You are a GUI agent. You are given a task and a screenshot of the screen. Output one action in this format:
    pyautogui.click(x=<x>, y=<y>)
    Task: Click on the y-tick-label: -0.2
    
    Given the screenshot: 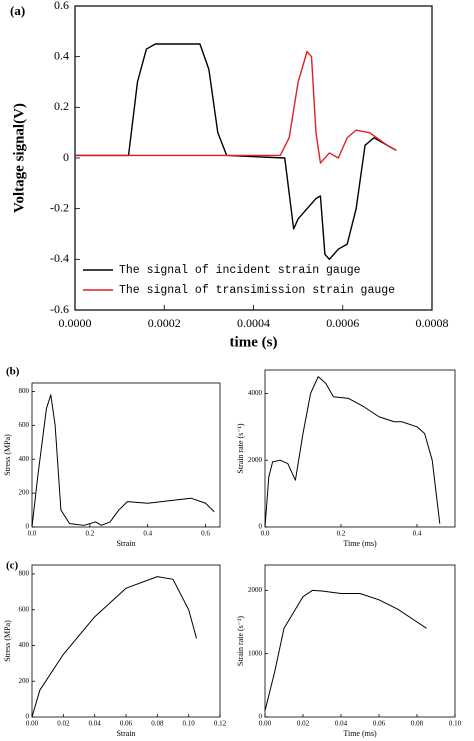 What is the action you would take?
    pyautogui.click(x=59, y=207)
    